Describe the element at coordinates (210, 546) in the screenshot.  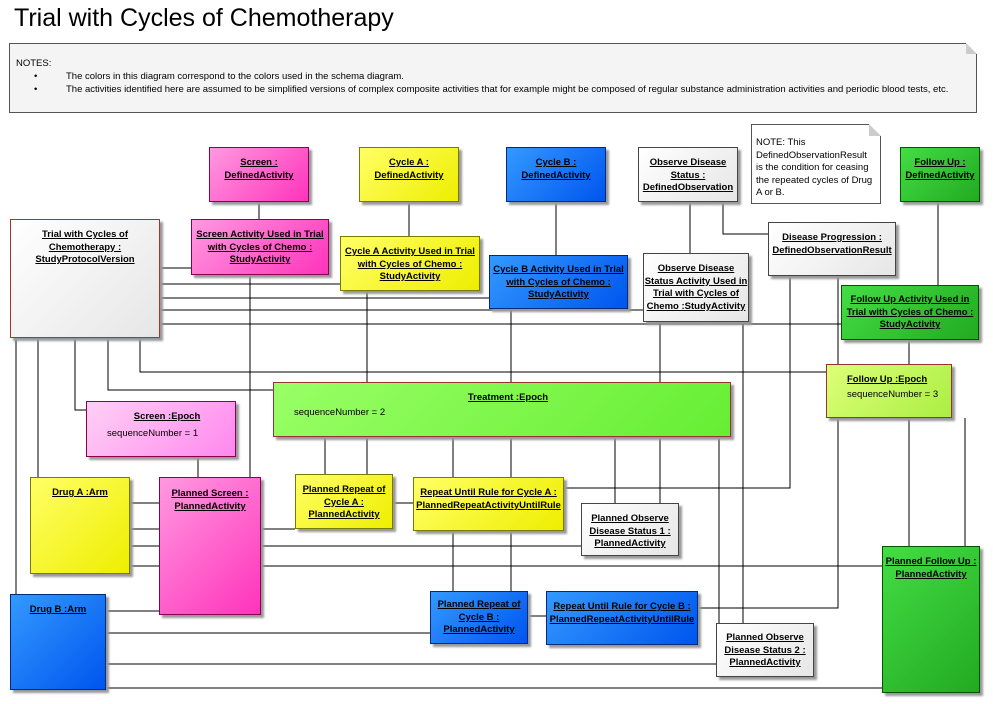
I see `planned-screen: Planned Screen : PlannedActivity` at that location.